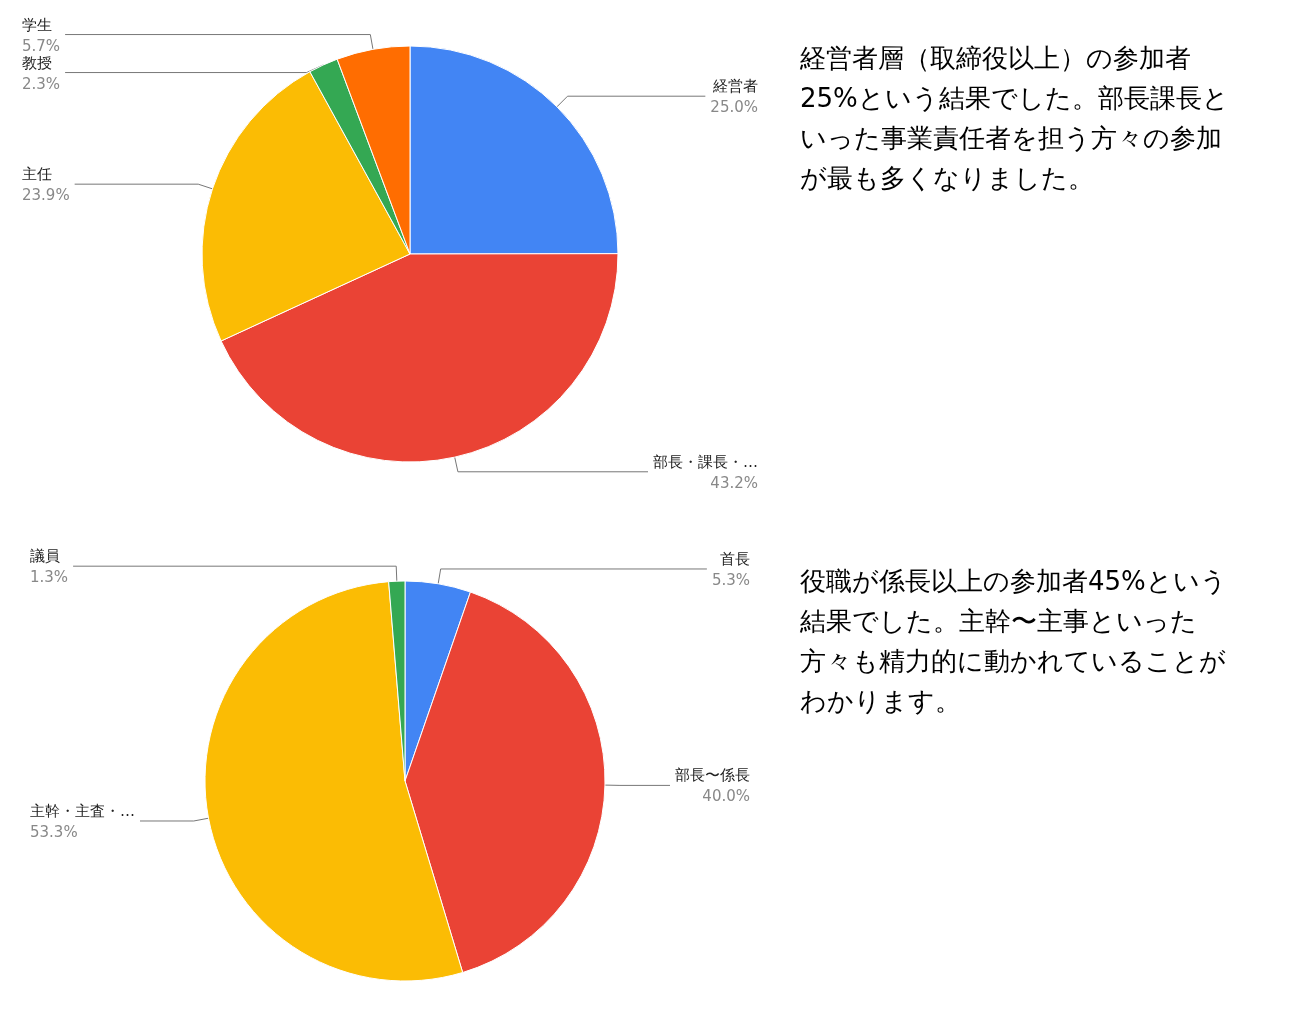 The height and width of the screenshot is (1028, 1312). I want to click on data-label: 40.0%, so click(726, 796).